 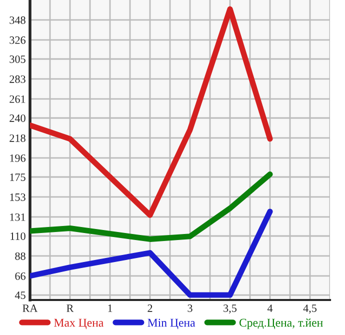 I want to click on y-tick-label: 153, so click(x=18, y=197).